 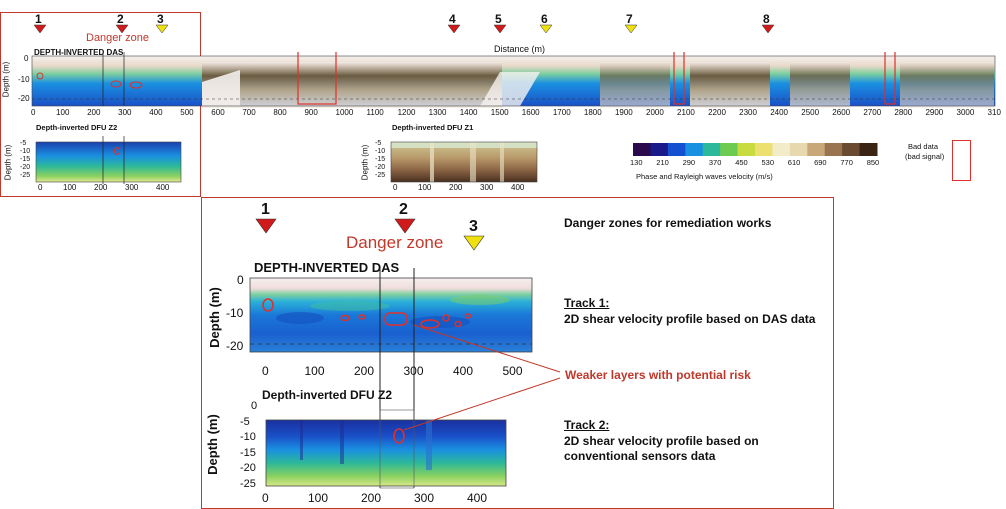 I want to click on tick-label: 900, so click(x=311, y=112).